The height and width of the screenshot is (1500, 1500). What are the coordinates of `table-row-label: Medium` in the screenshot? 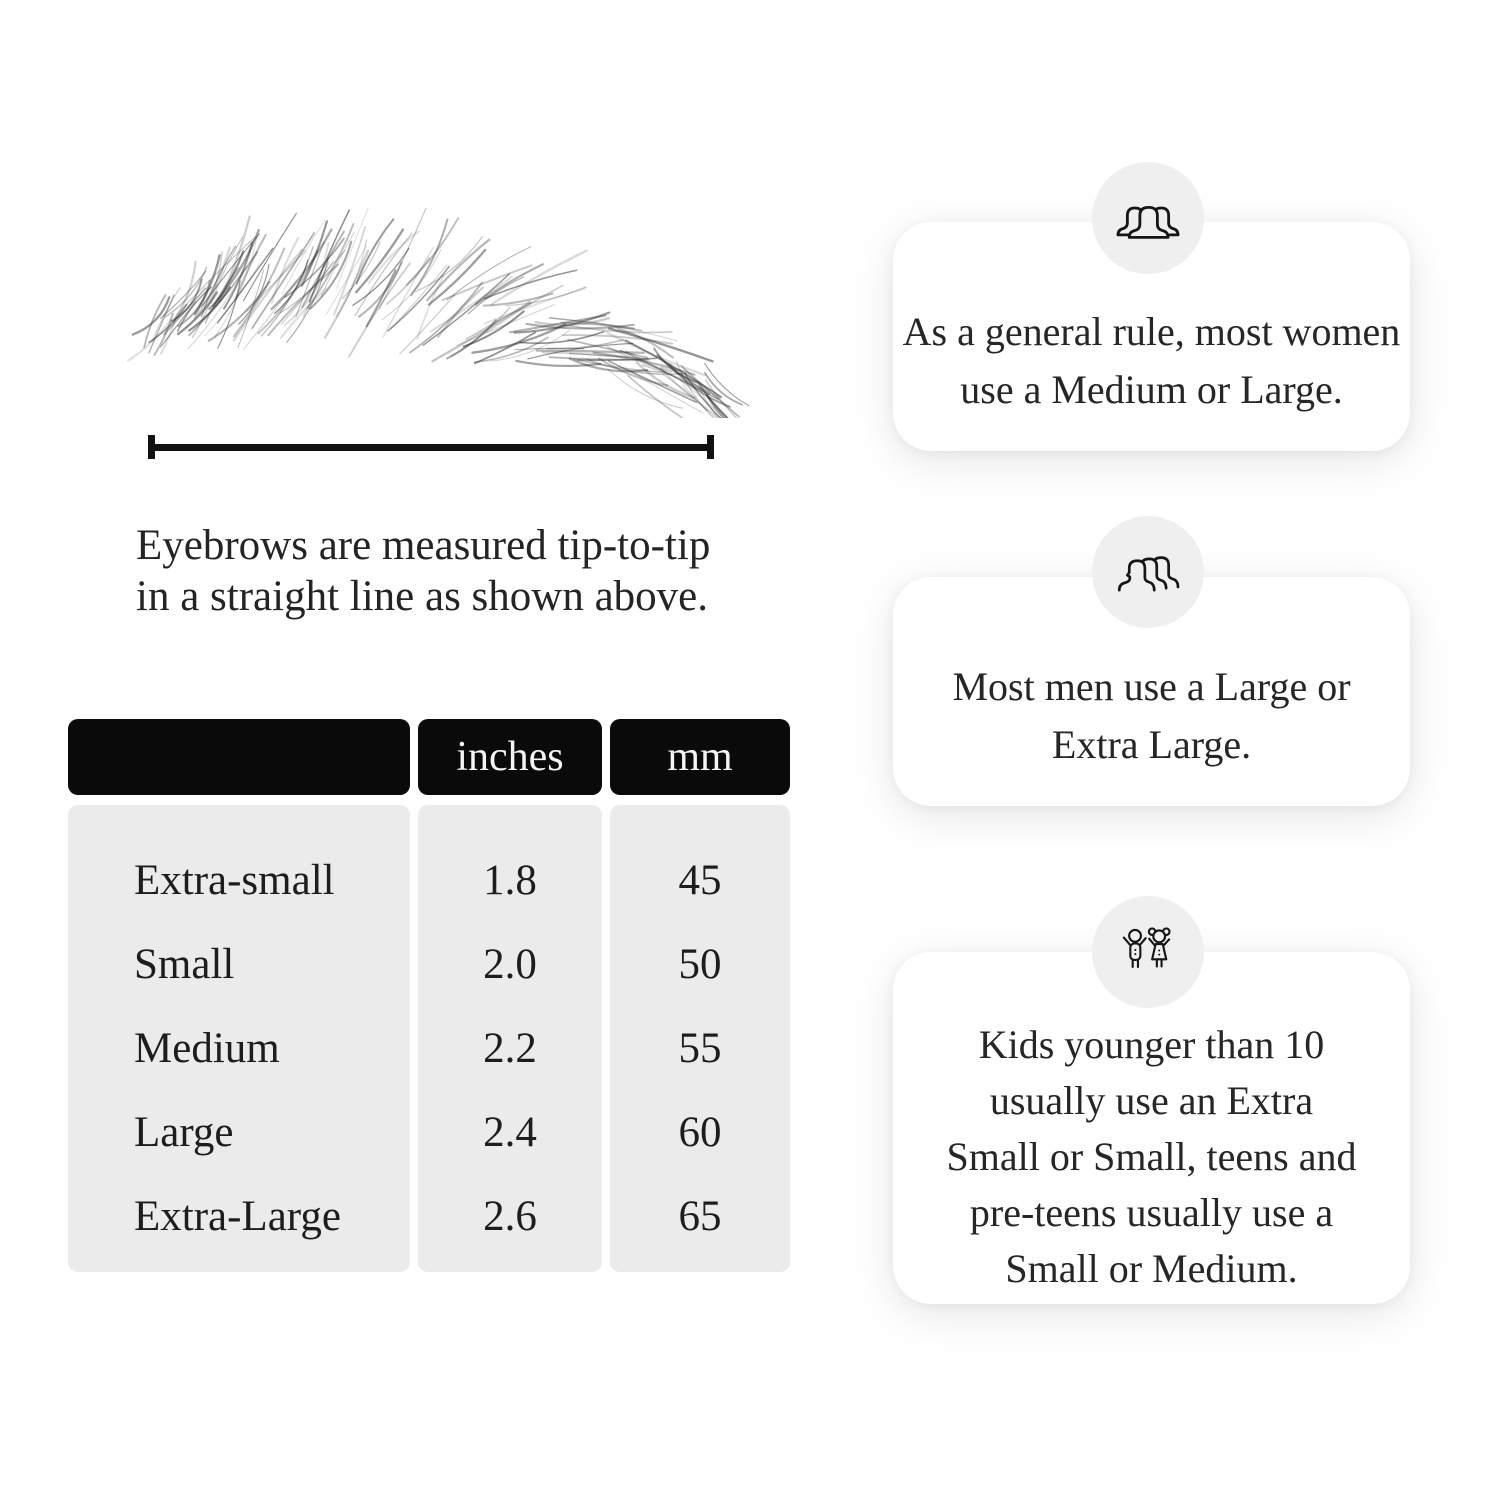 It's located at (207, 1048).